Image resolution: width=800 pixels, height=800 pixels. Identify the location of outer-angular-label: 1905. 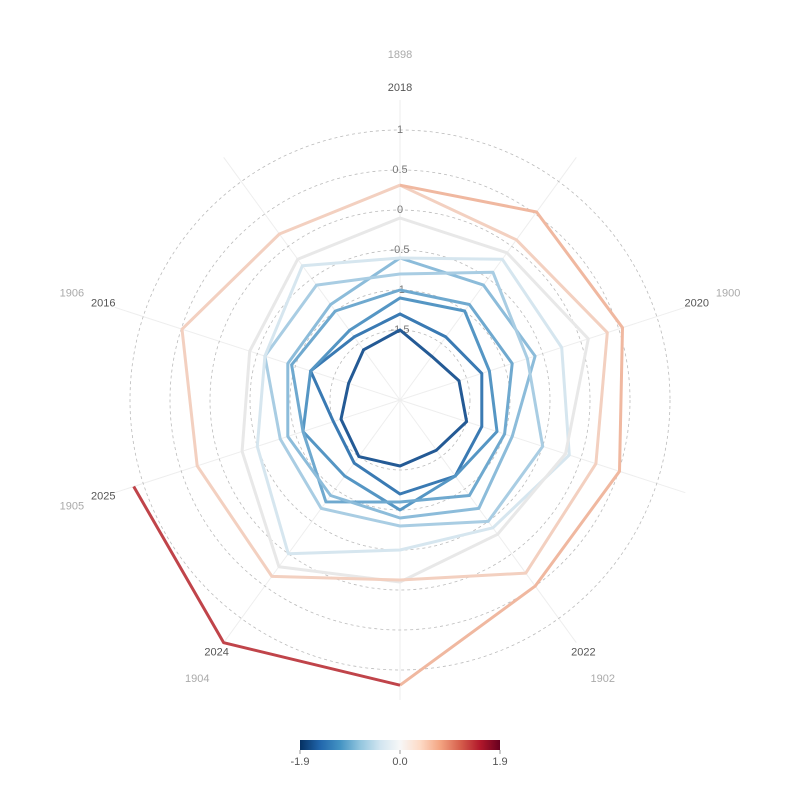
(72, 507).